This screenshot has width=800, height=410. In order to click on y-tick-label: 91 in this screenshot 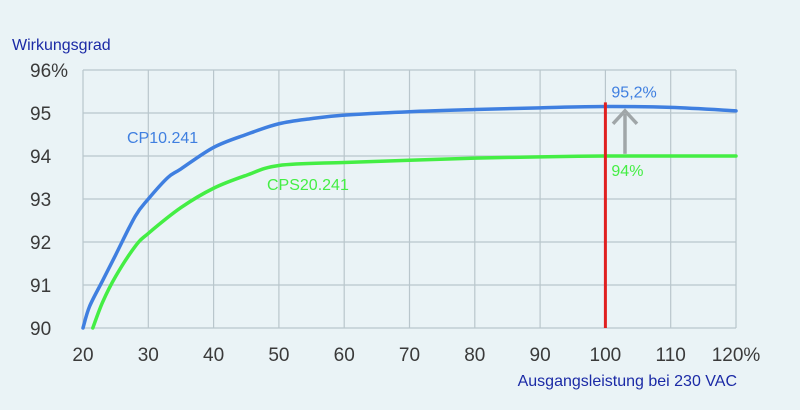, I will do `click(40, 286)`.